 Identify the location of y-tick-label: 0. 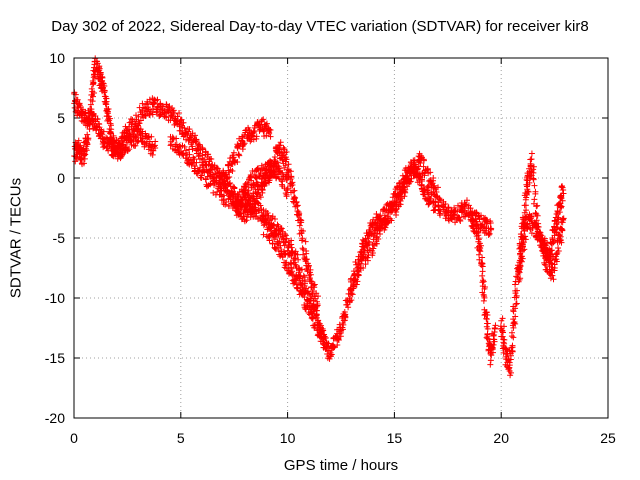
(61, 178).